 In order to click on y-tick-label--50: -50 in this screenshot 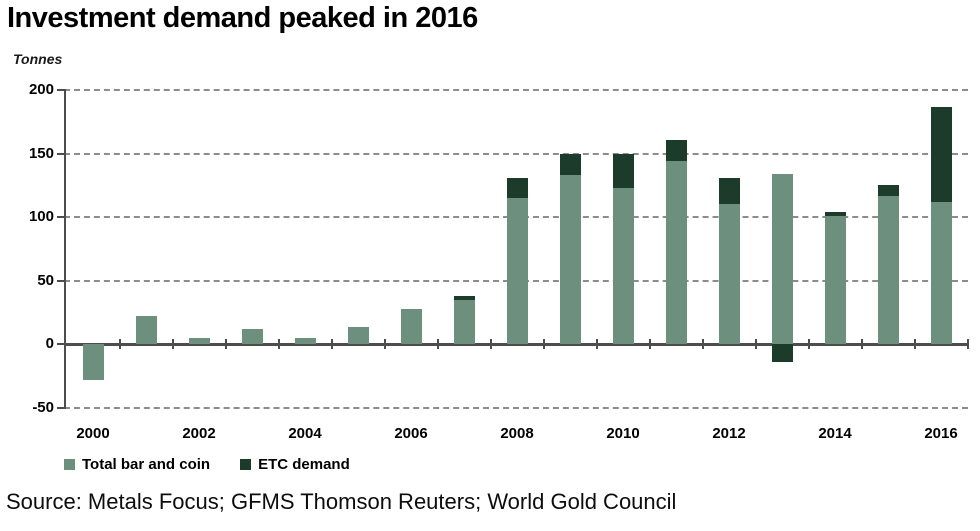, I will do `click(43, 407)`.